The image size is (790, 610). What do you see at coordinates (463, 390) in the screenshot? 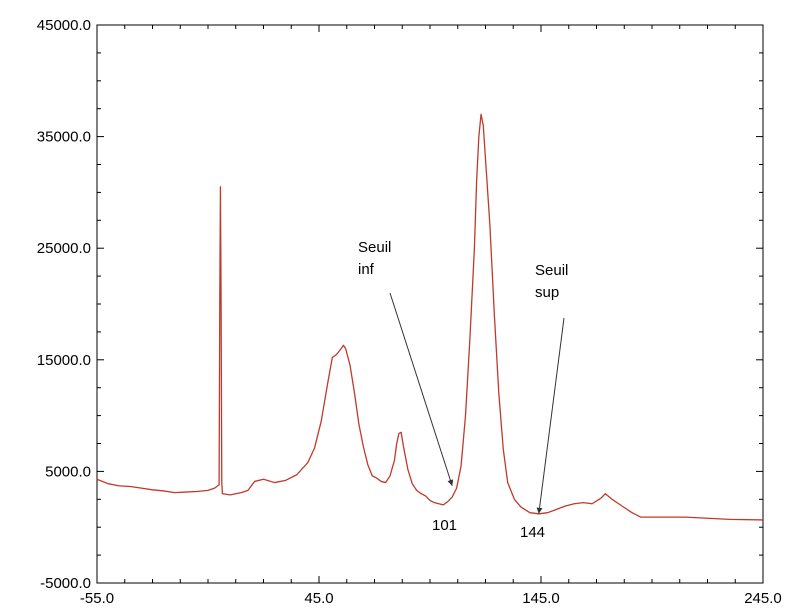
I see `annotation-layer: Seuil inf 101 Seuil sup 144` at bounding box center [463, 390].